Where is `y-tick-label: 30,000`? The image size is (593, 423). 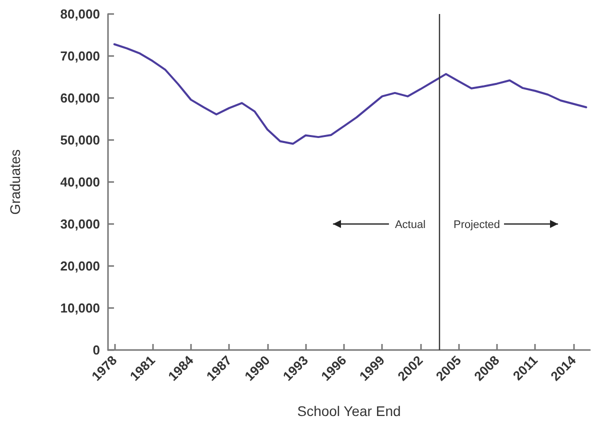
y-tick-label: 30,000 is located at coordinates (80, 224).